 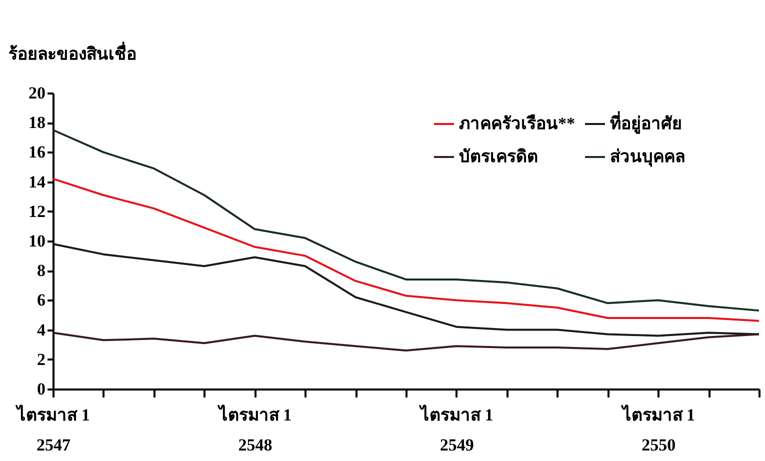 I want to click on x-tick-label: ไตรมาส 1 2549, so click(x=456, y=429).